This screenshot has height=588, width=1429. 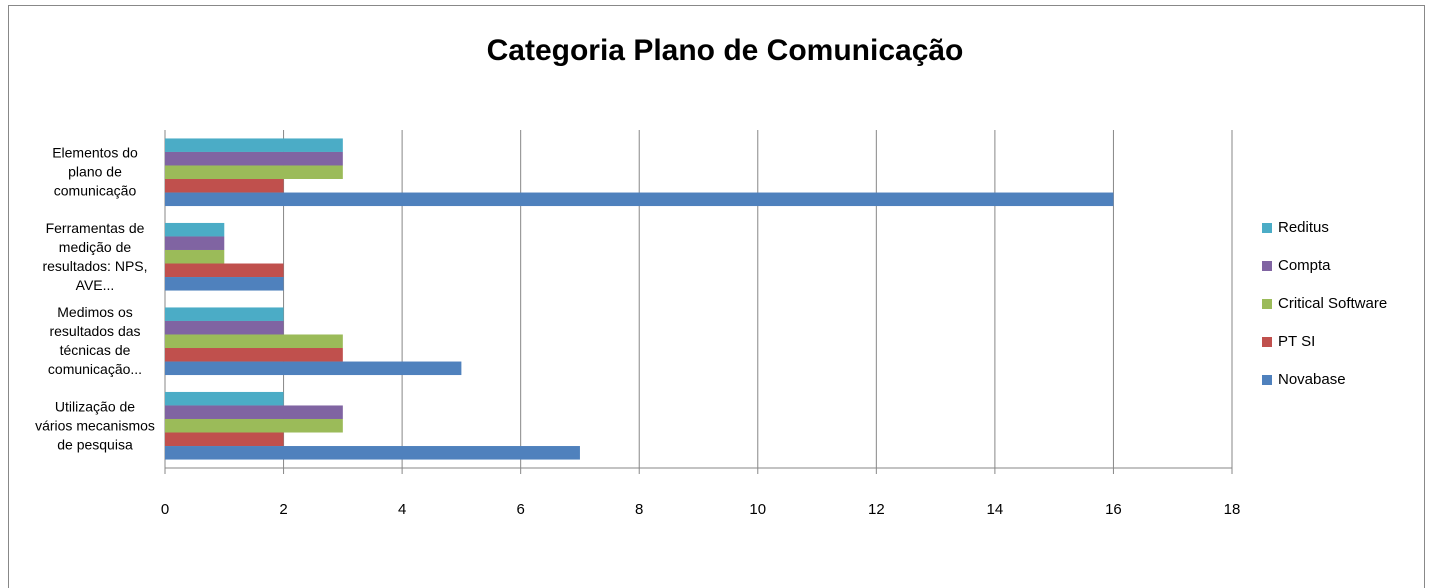 I want to click on x-tick-label: 8, so click(x=639, y=509).